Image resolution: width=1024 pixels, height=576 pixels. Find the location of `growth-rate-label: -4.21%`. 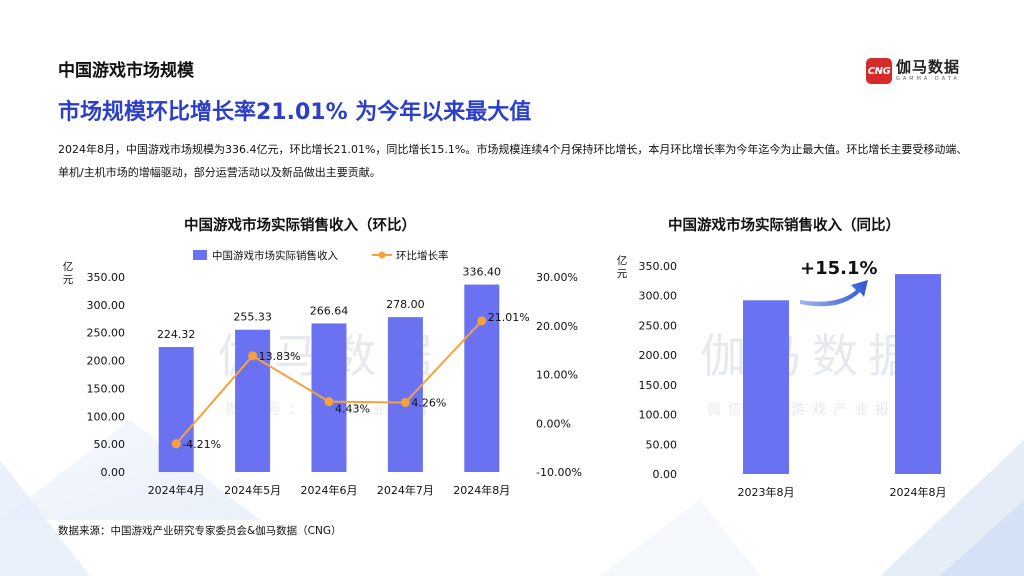

growth-rate-label: -4.21% is located at coordinates (201, 444).